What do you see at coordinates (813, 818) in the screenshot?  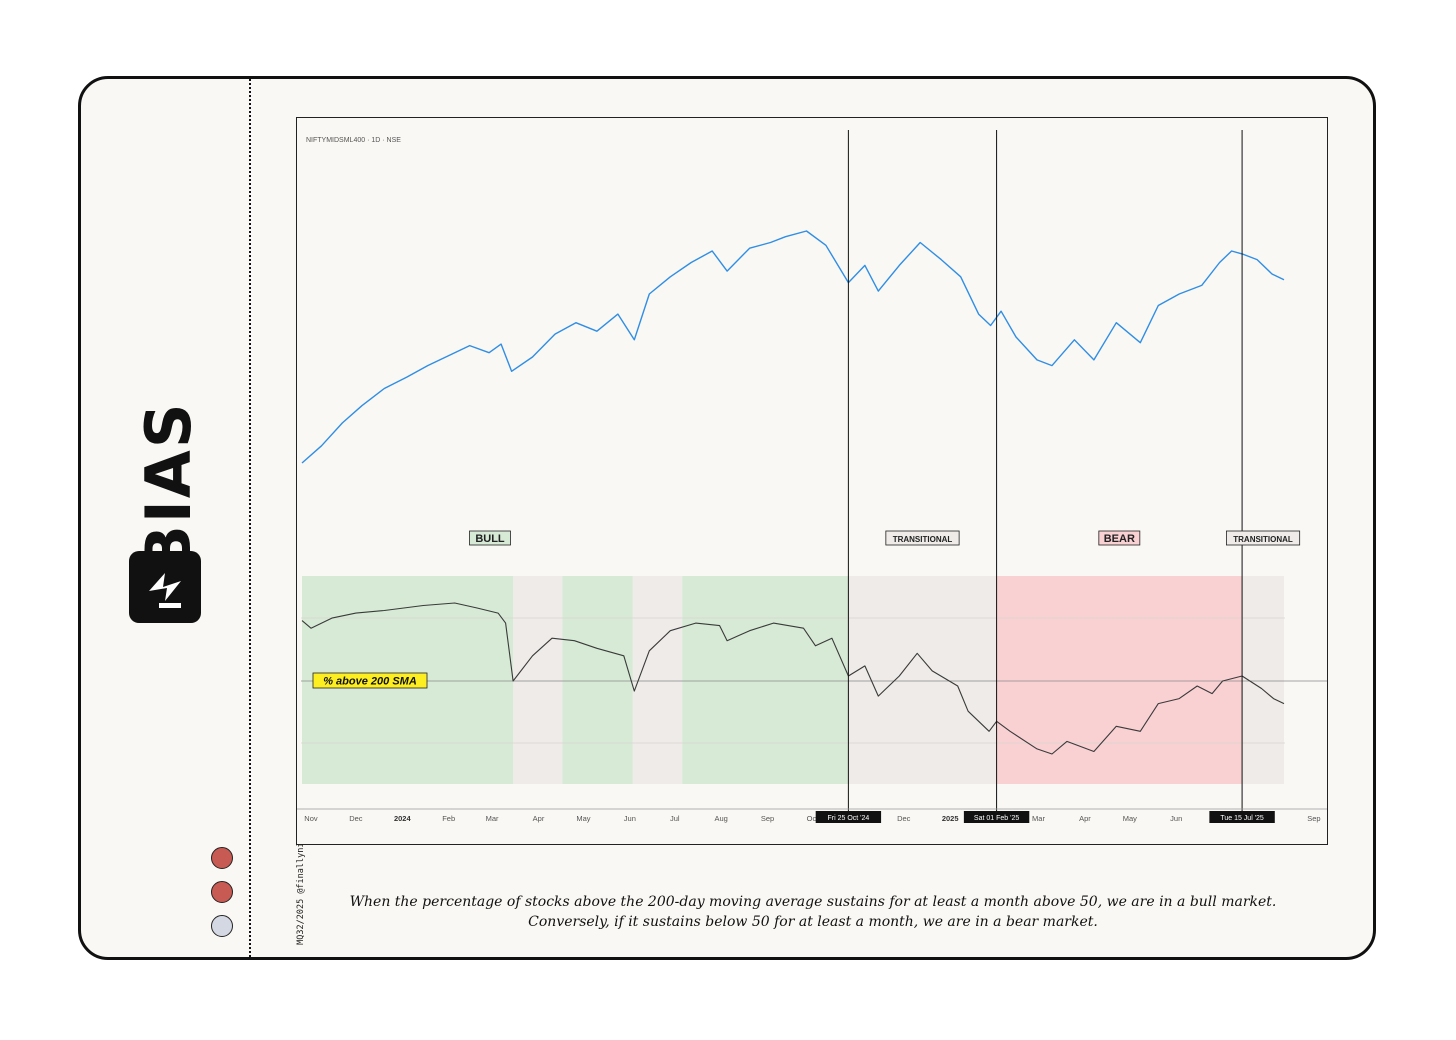 I see `x-tick-label-11: Oct` at bounding box center [813, 818].